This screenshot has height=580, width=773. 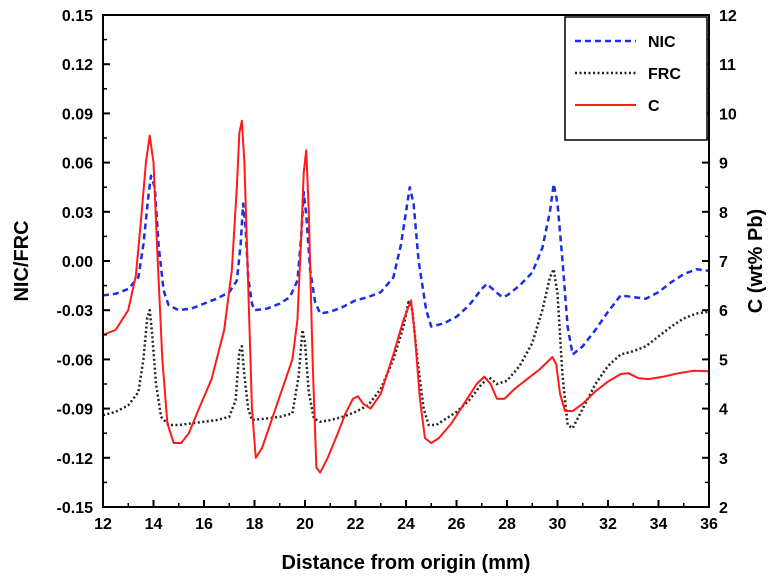 What do you see at coordinates (255, 524) in the screenshot?
I see `x-tick-label: 18` at bounding box center [255, 524].